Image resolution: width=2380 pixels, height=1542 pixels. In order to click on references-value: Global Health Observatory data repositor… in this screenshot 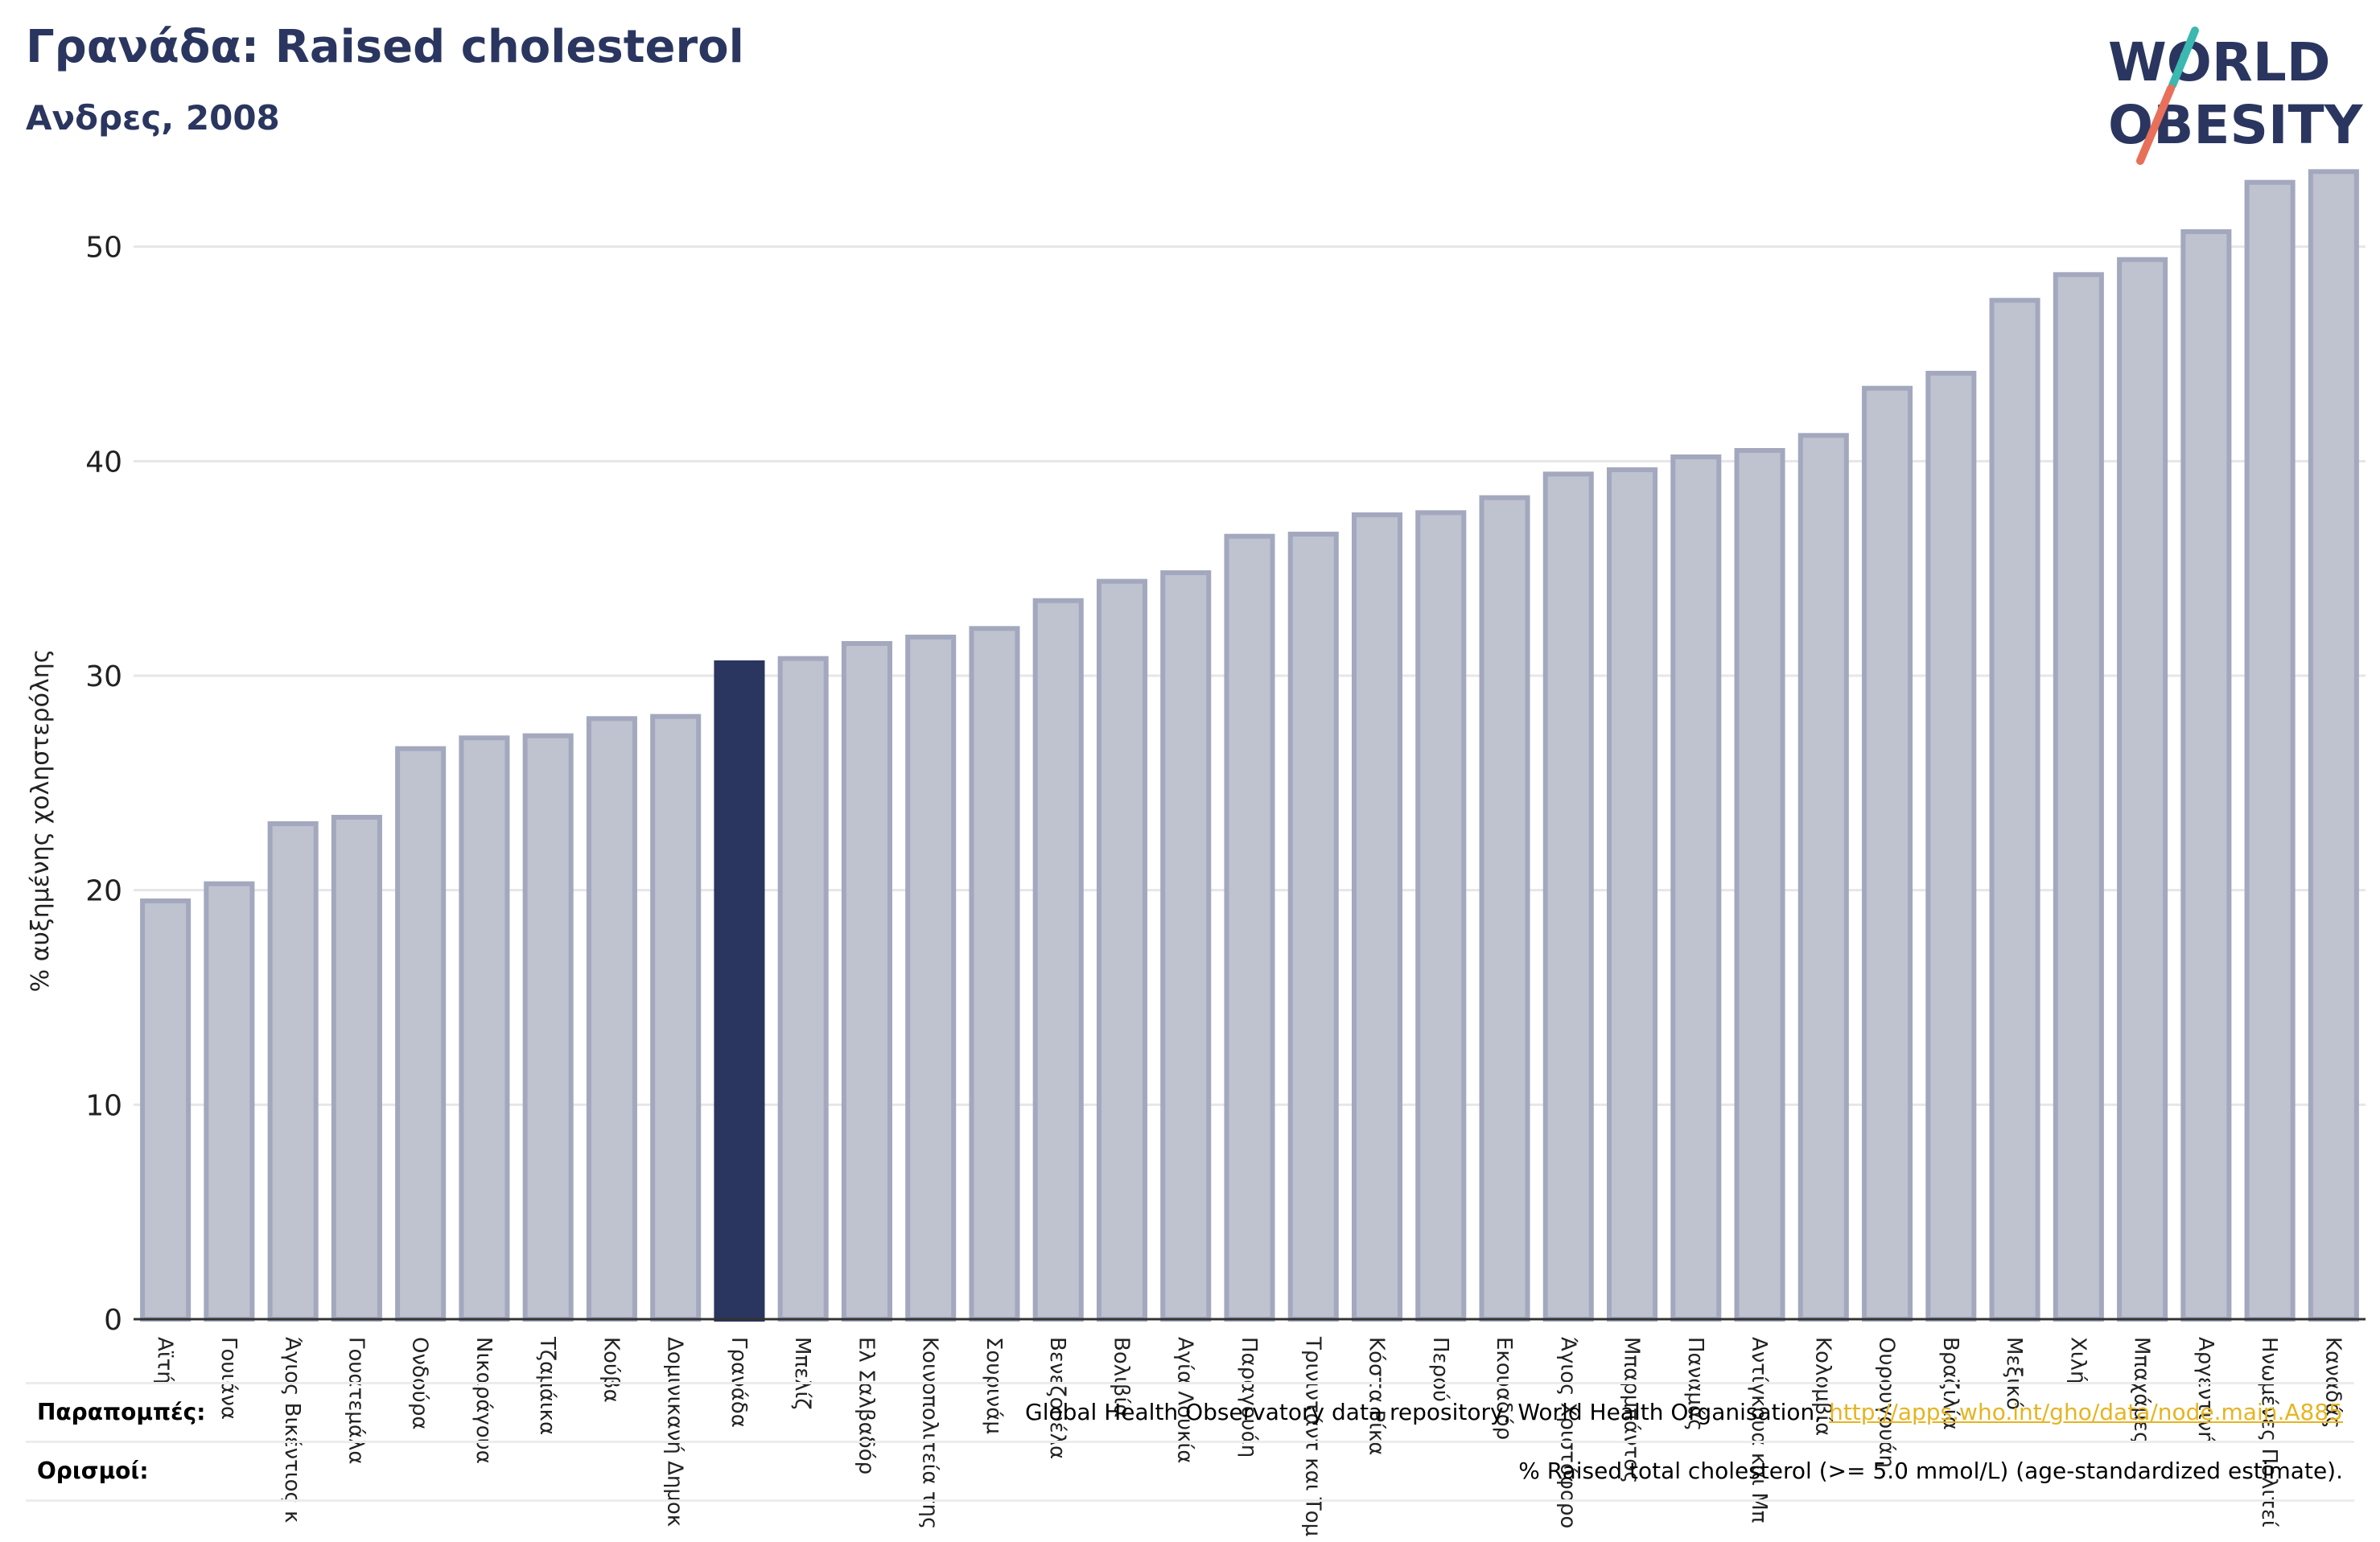, I will do `click(1684, 1412)`.